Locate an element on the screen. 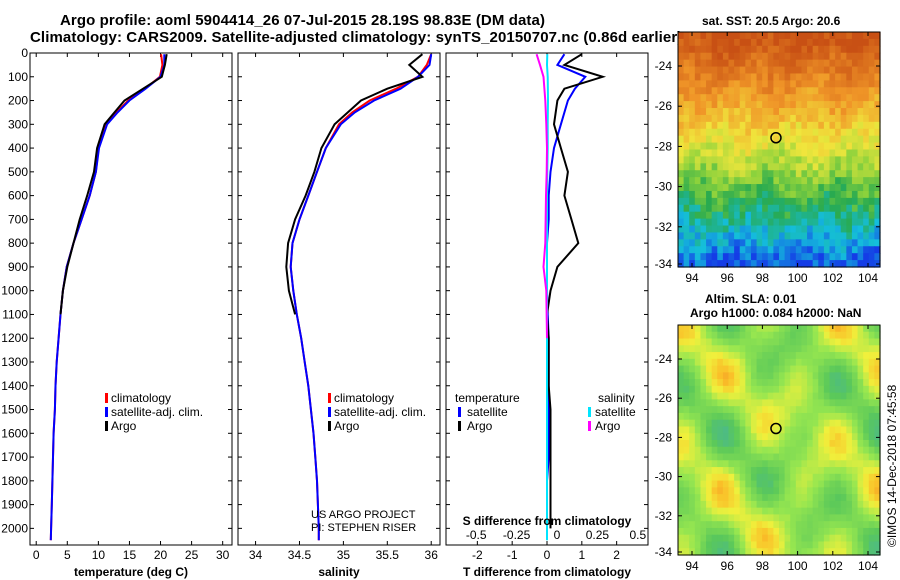  x-axis-label: T difference from climatology is located at coordinates (547, 572).